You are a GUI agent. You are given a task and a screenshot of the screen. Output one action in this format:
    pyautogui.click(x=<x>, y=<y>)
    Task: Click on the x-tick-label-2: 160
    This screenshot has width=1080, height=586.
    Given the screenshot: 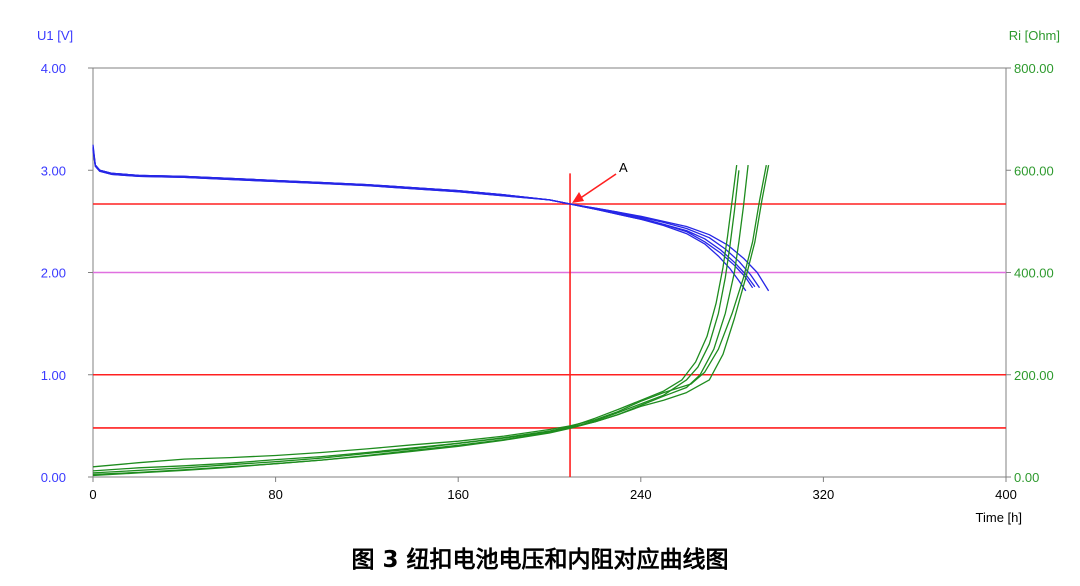 What is the action you would take?
    pyautogui.click(x=458, y=494)
    